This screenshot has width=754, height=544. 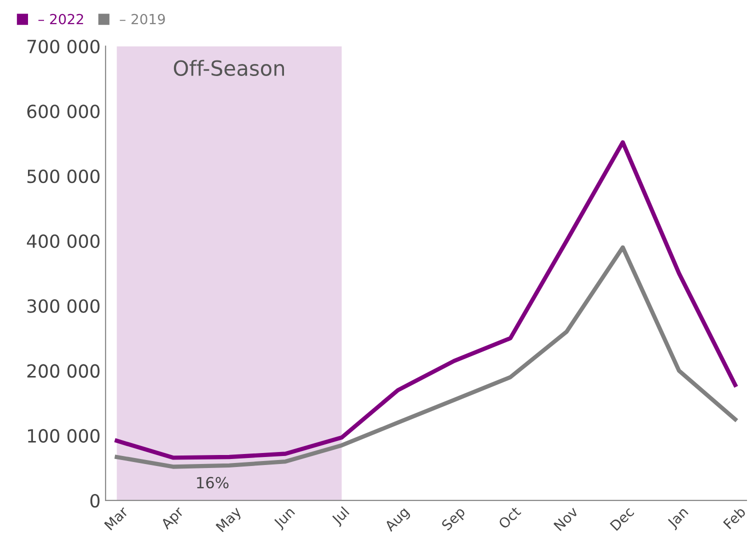 I want to click on y-tick-label: 500 000, so click(x=63, y=176).